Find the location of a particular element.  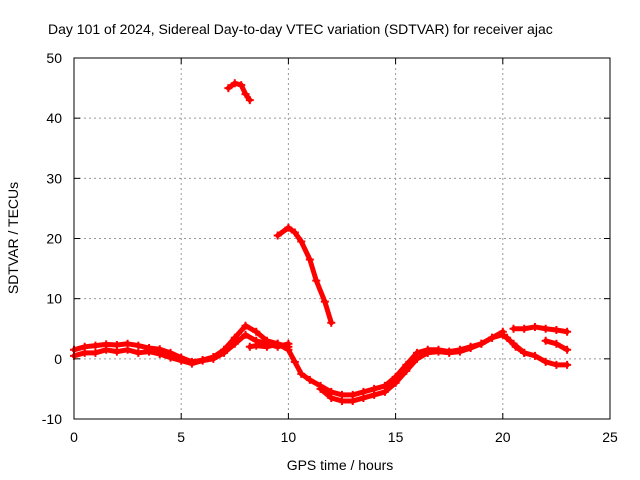

x-tick-label: 20 is located at coordinates (503, 437).